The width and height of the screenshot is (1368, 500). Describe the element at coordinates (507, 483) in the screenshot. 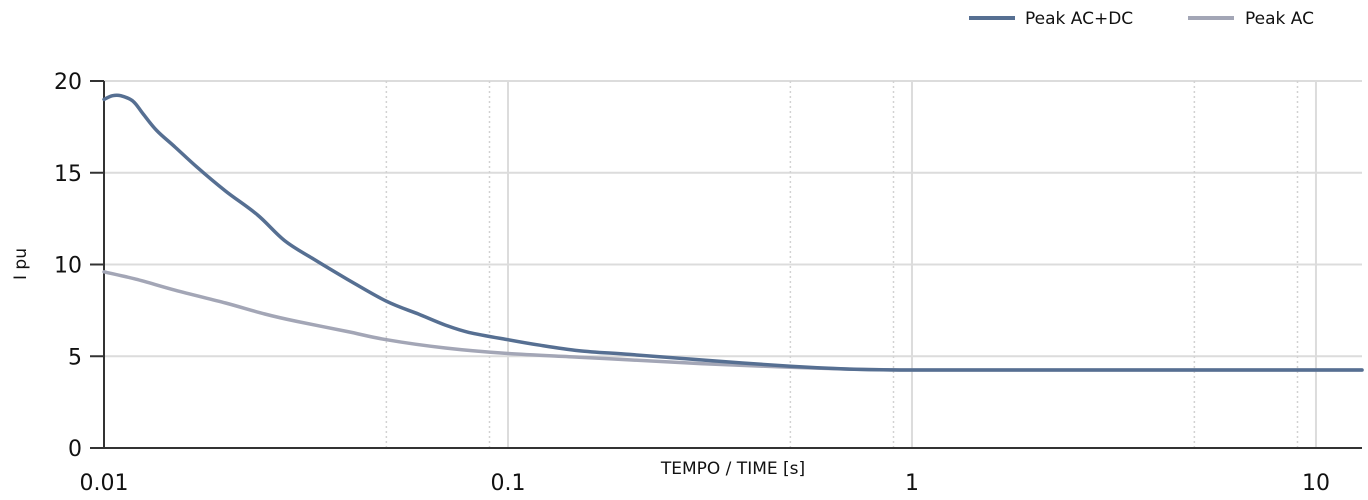

I see `x-tick-label: 0.1` at that location.